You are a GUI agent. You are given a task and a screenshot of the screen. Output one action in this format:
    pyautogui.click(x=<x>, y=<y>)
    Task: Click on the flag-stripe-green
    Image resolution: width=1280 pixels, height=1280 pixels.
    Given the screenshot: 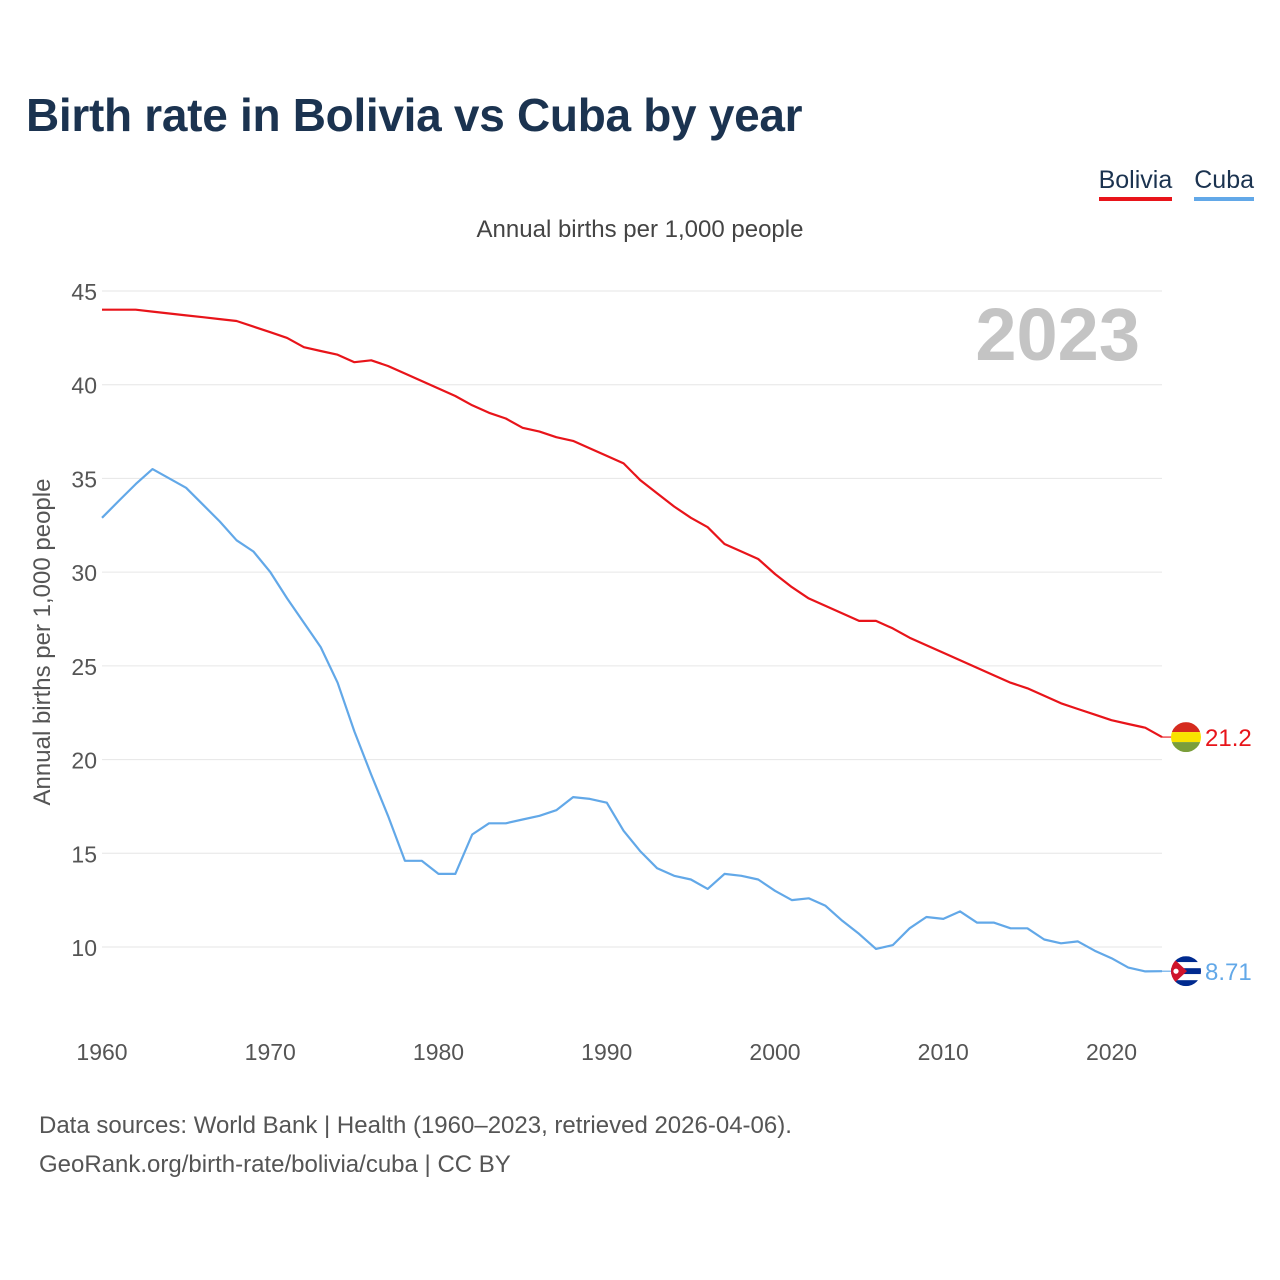 What is the action you would take?
    pyautogui.click(x=1186, y=747)
    